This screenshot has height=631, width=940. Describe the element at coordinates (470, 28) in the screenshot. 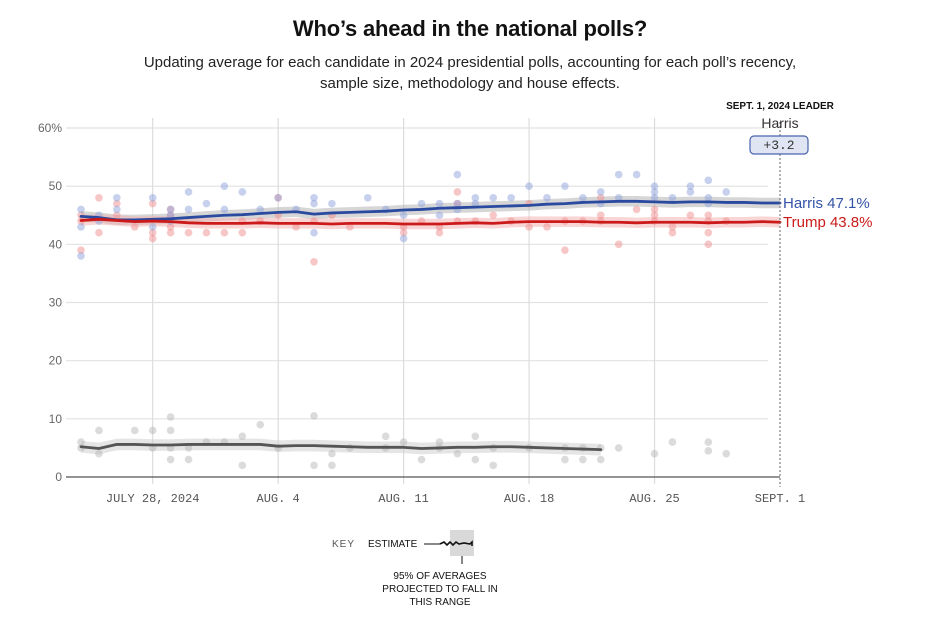

I see `chart-title: Who’s ahead in the national polls?` at that location.